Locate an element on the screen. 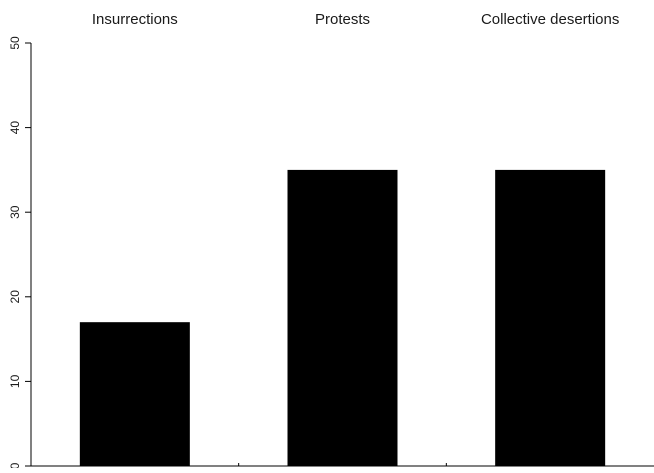 This screenshot has width=654, height=473. y-axis: 0 10 20 30 40 50 is located at coordinates (20, 252).